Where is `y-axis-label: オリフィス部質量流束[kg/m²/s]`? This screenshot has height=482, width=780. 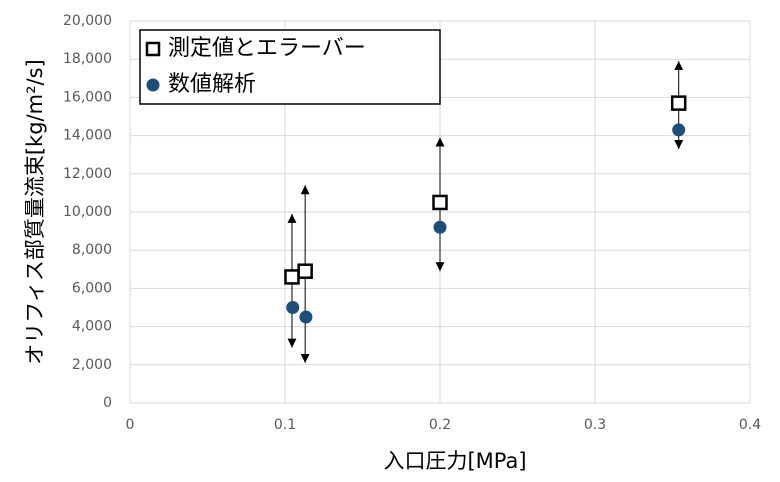
y-axis-label: オリフィス部質量流束[kg/m²/s] is located at coordinates (35, 211).